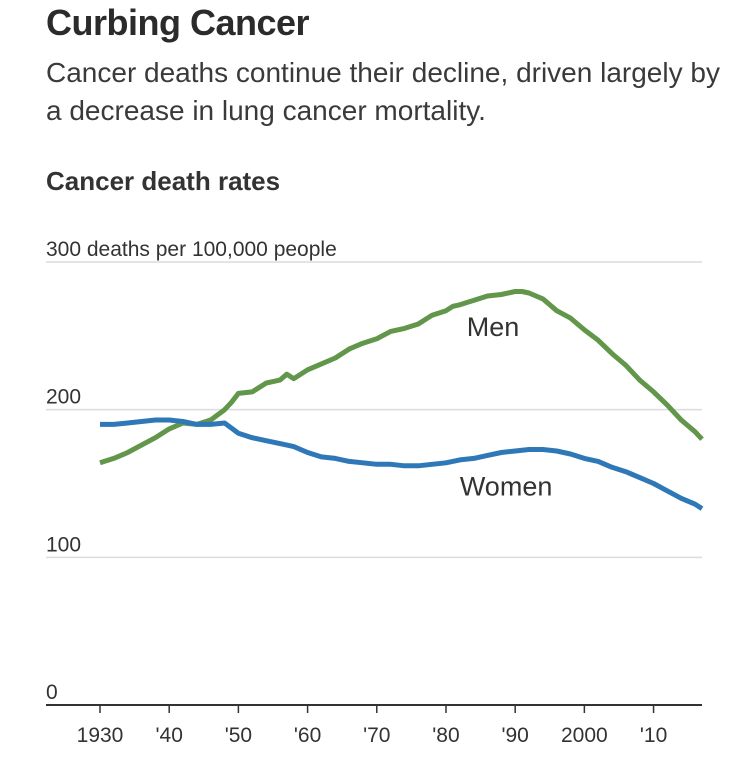 Image resolution: width=750 pixels, height=765 pixels. Describe the element at coordinates (506, 486) in the screenshot. I see `series-label-women: Women` at that location.